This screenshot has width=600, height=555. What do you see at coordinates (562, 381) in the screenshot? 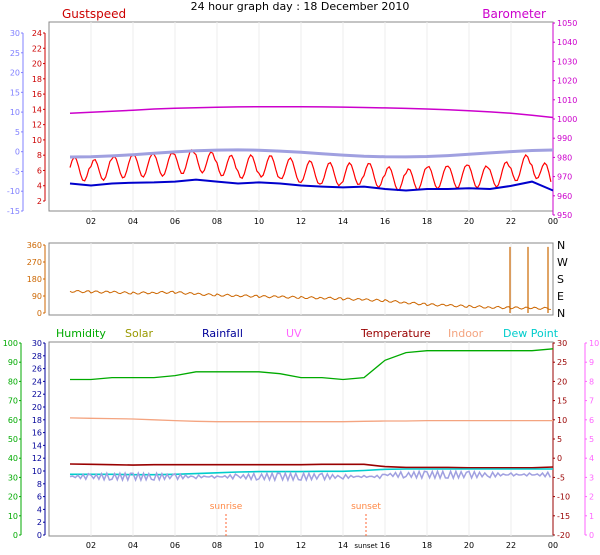
I see `p3-right1-tick-label: 20` at bounding box center [562, 381].